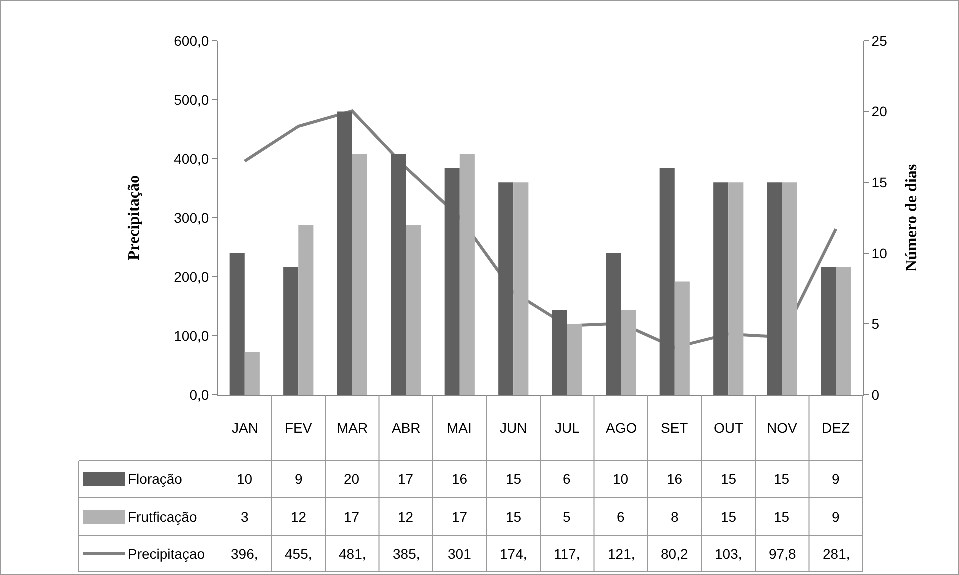 The width and height of the screenshot is (959, 575). What do you see at coordinates (911, 218) in the screenshot?
I see `y2-axis-title: Número de dias` at bounding box center [911, 218].